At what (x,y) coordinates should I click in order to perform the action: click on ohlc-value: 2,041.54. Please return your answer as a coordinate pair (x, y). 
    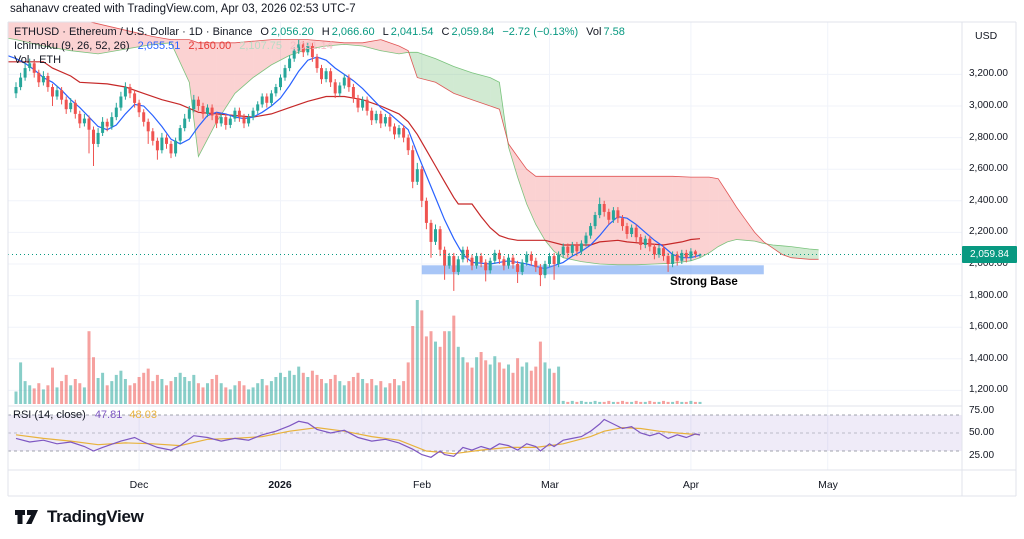
    Looking at the image, I should click on (412, 32).